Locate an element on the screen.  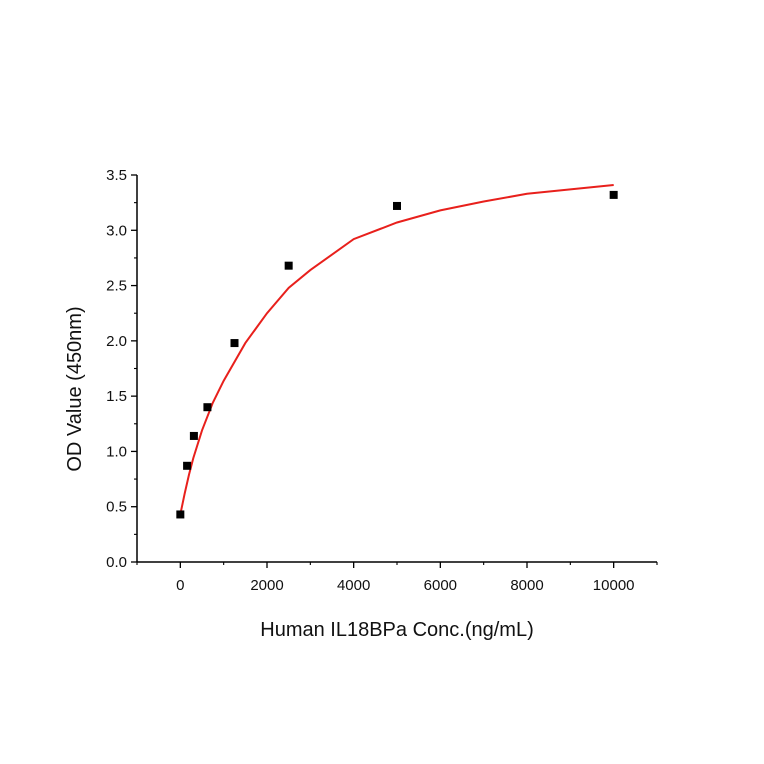
x-tick-label: 8000 is located at coordinates (526, 585).